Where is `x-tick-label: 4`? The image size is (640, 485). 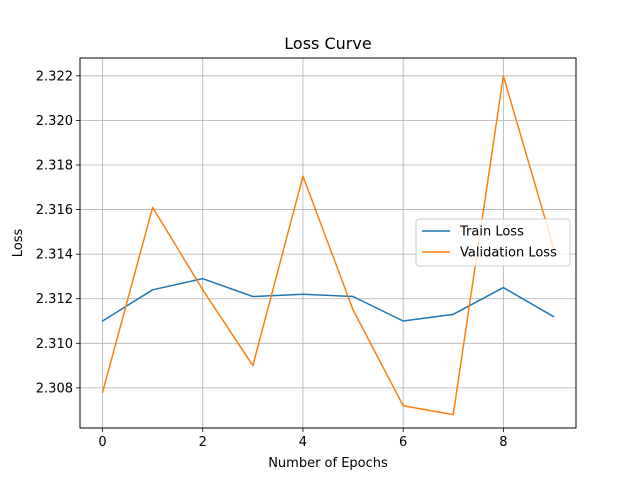
x-tick-label: 4 is located at coordinates (303, 442).